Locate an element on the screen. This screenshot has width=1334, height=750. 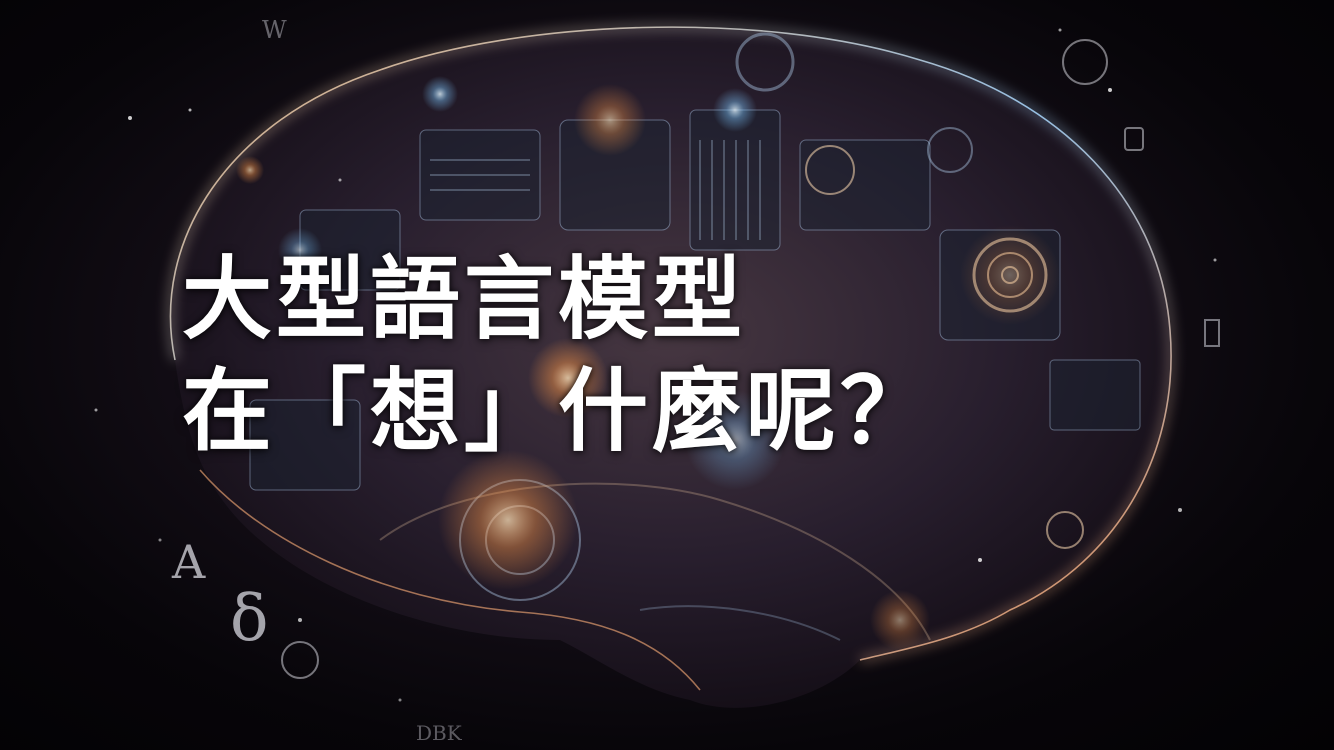
symbol-w: W is located at coordinates (274, 30).